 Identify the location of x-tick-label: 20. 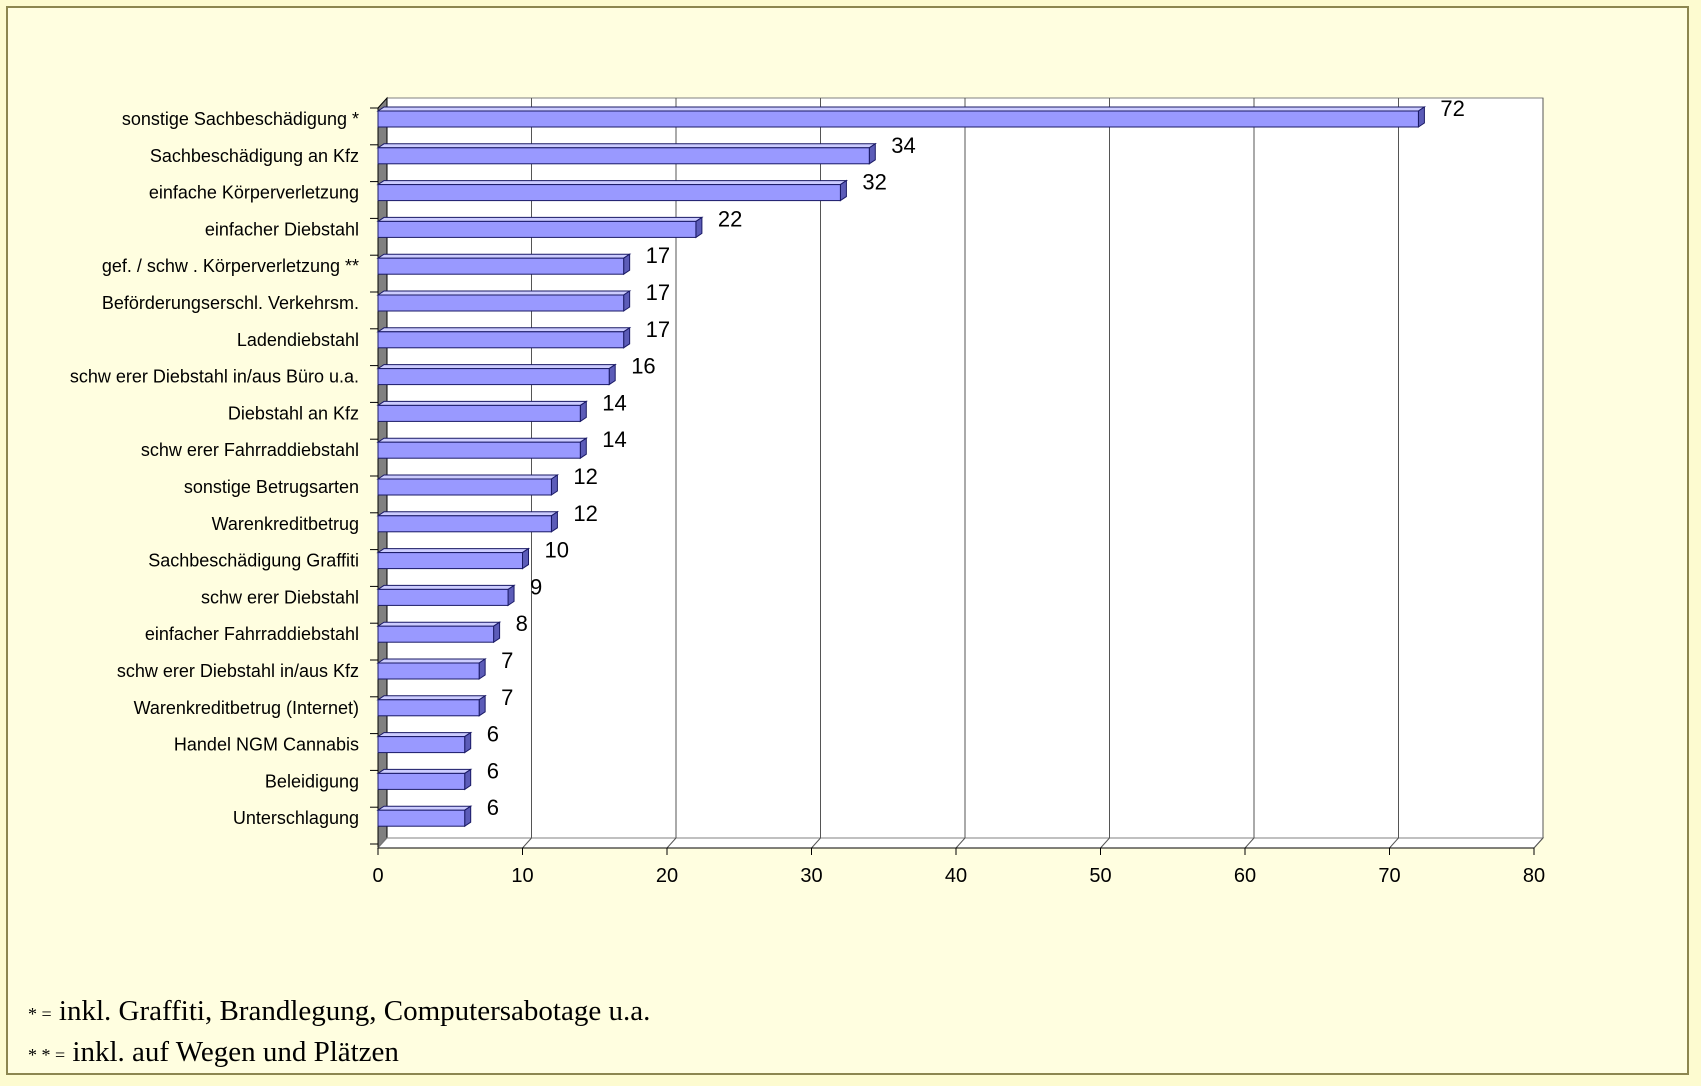
(667, 876).